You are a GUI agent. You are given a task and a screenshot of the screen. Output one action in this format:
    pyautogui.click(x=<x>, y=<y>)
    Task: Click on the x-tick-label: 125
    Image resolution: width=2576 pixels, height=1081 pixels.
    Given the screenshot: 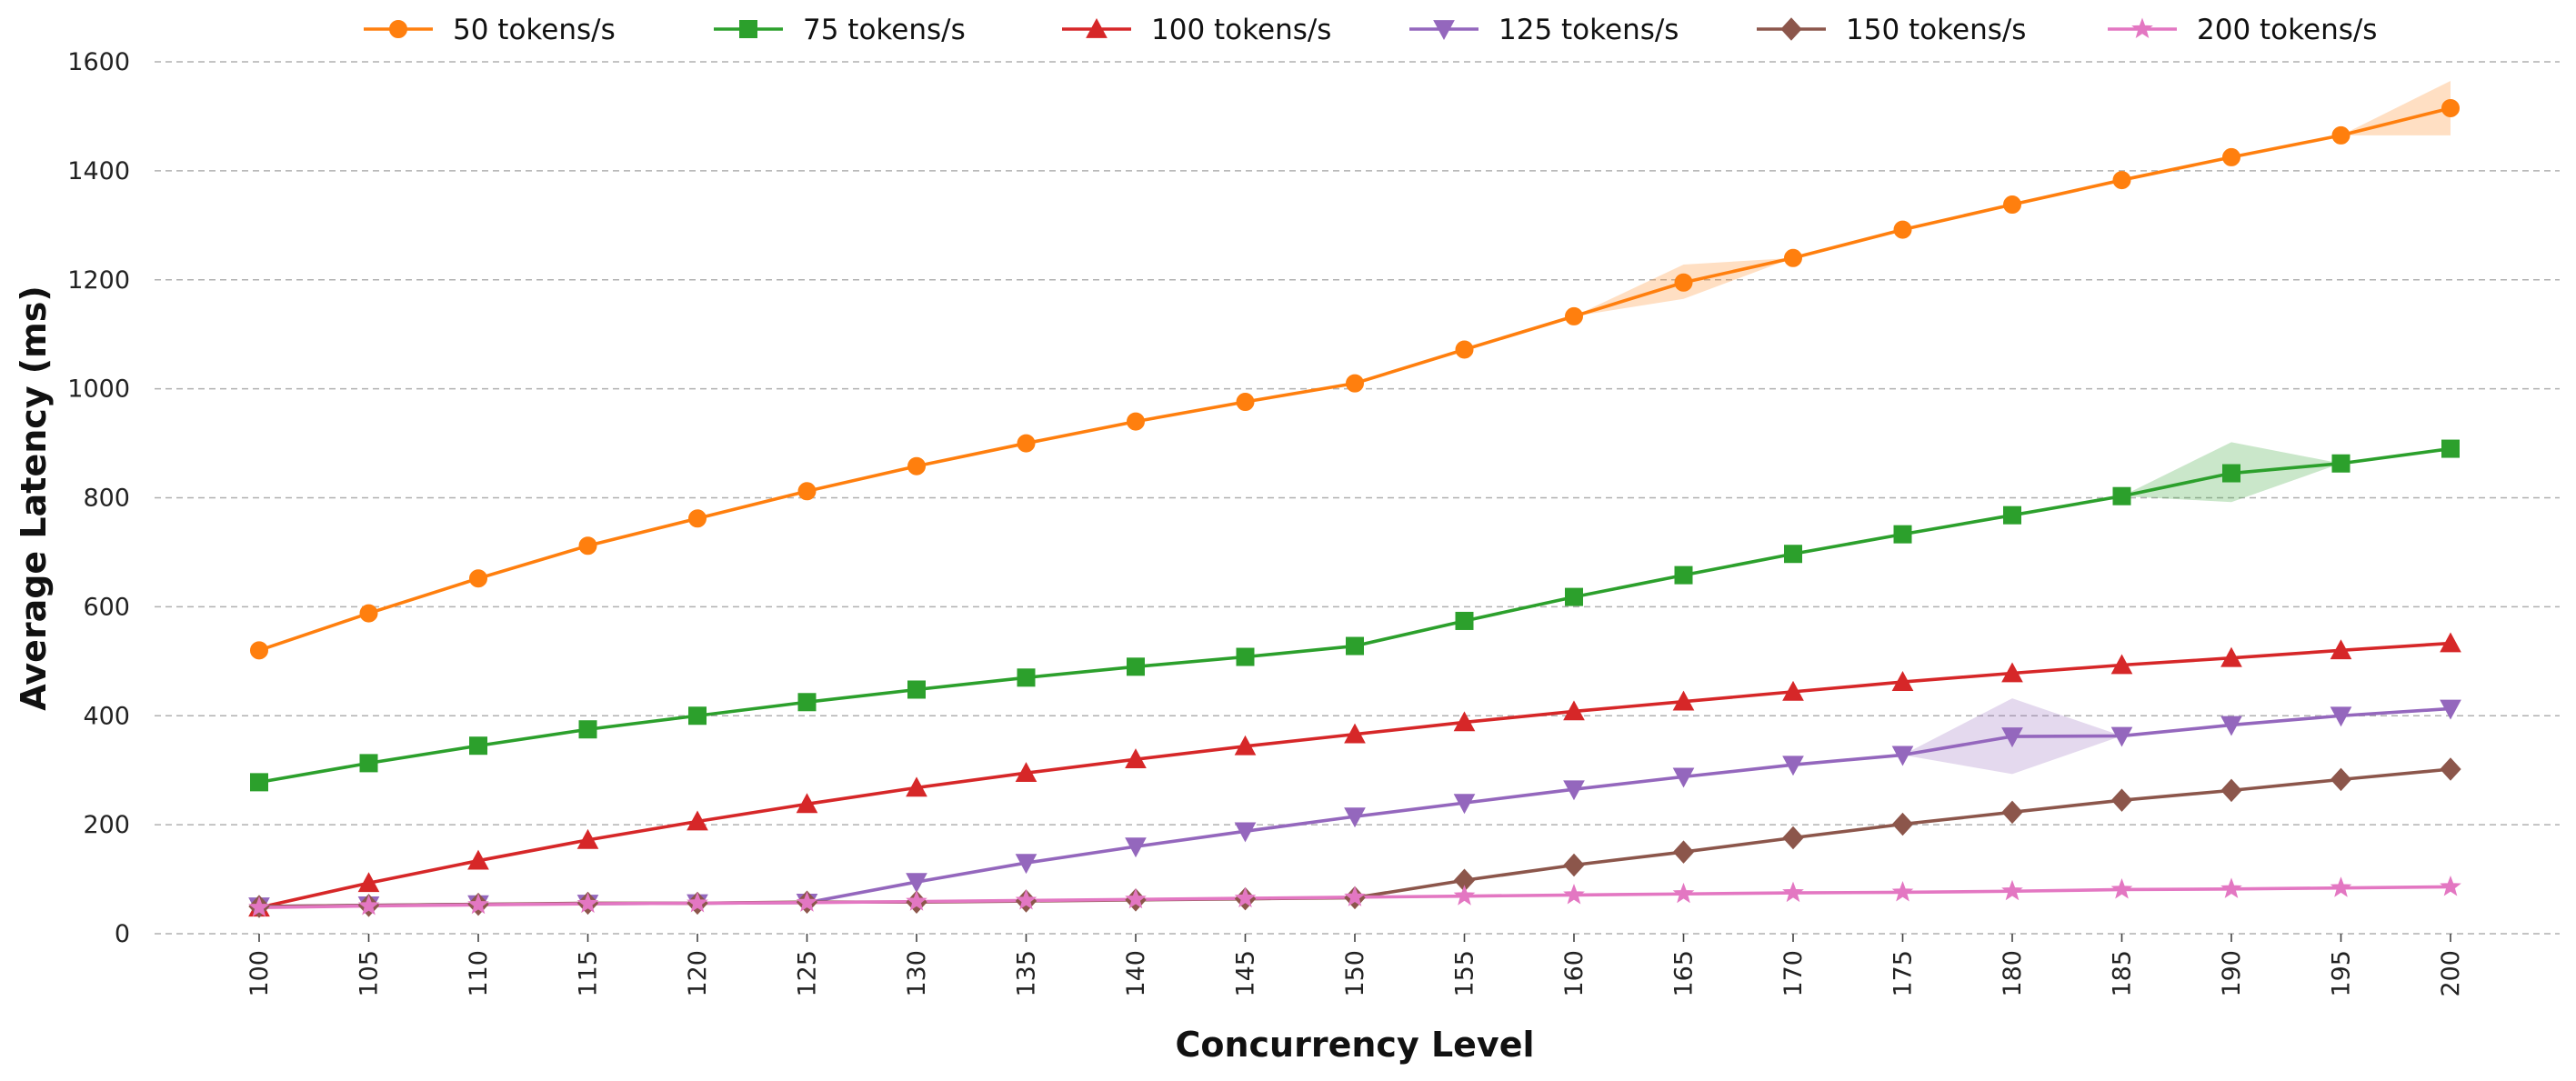 What is the action you would take?
    pyautogui.click(x=808, y=973)
    